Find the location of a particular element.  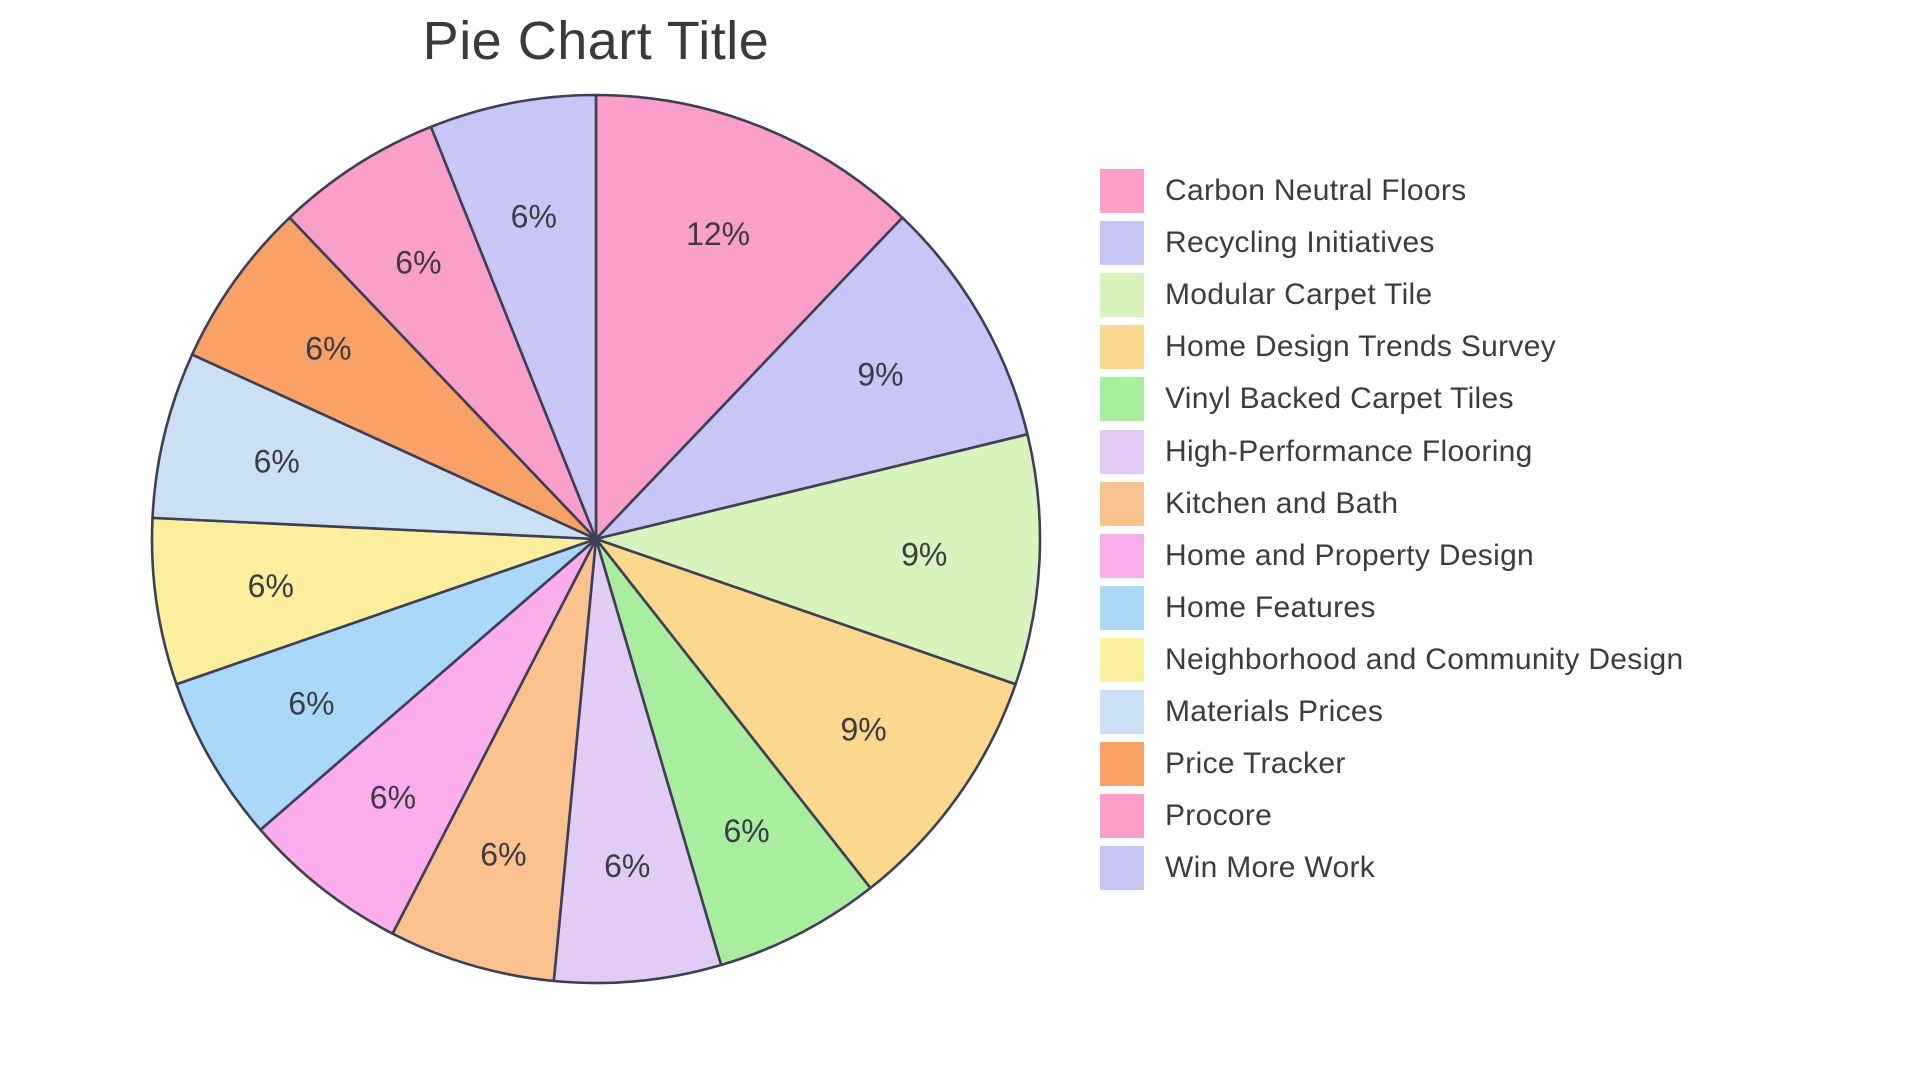

legend-label: Win More Work is located at coordinates (1270, 868).